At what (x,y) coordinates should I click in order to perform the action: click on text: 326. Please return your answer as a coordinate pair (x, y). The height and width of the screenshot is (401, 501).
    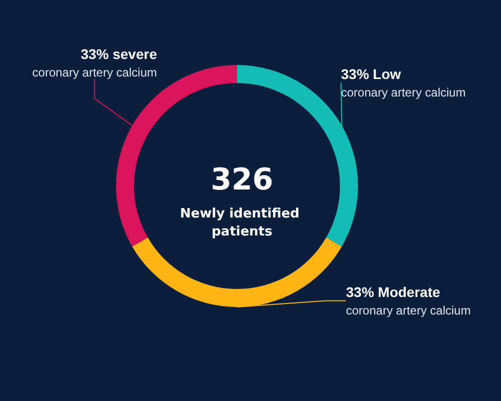
    Looking at the image, I should click on (242, 180).